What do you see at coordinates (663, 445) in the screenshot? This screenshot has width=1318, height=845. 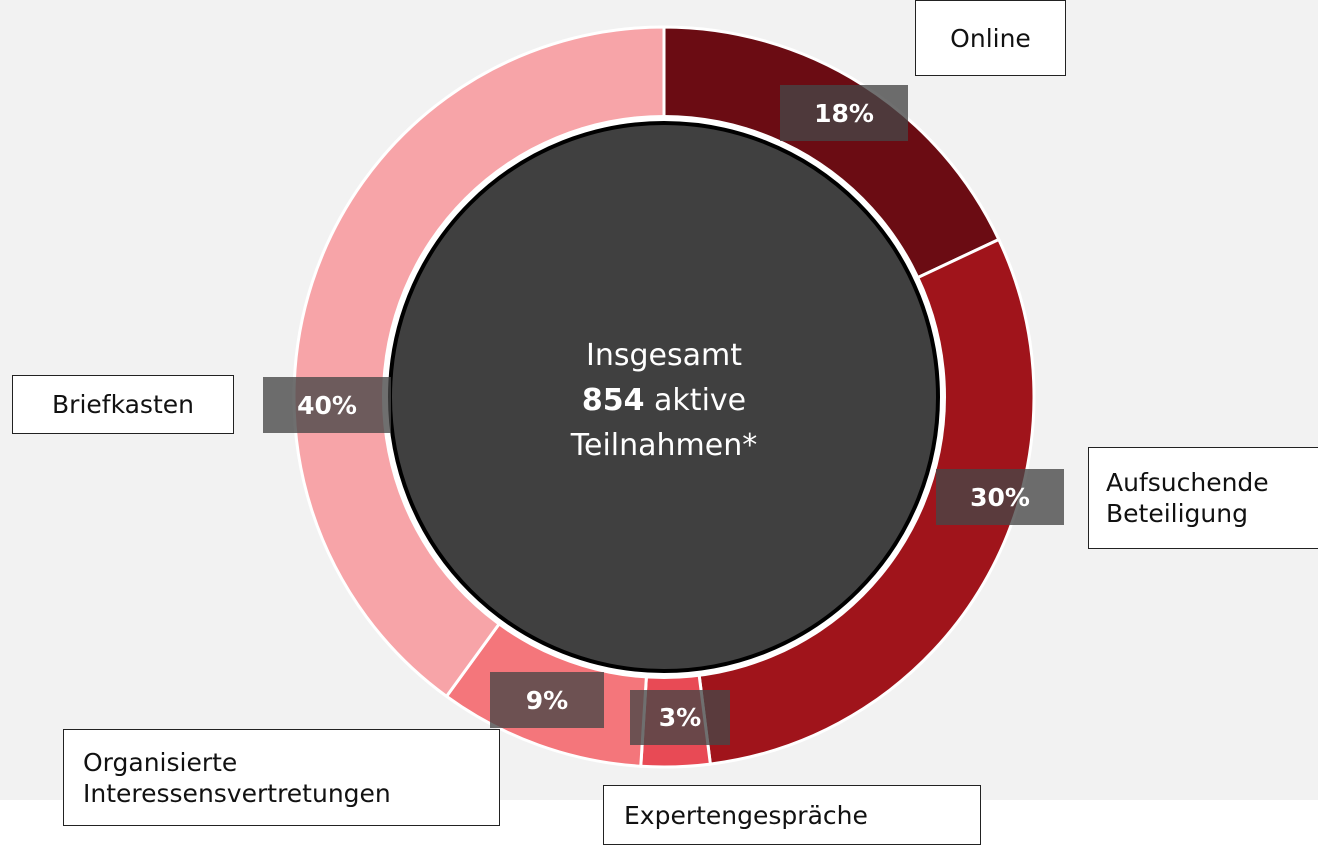 I see `center-line3: Teilnahmen*` at bounding box center [663, 445].